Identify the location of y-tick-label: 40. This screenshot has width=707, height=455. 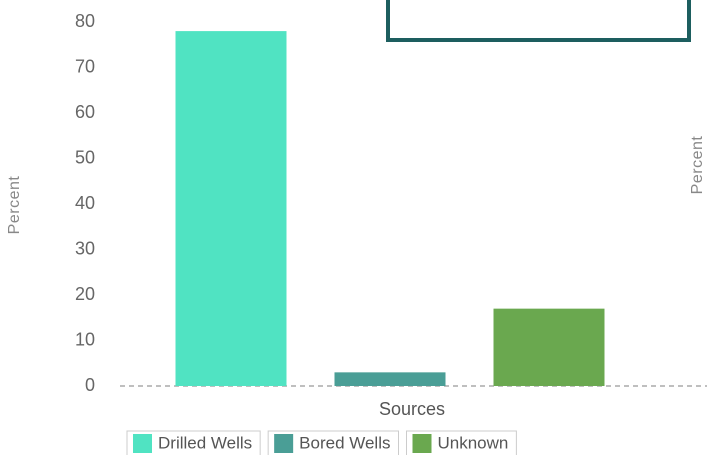
(85, 203).